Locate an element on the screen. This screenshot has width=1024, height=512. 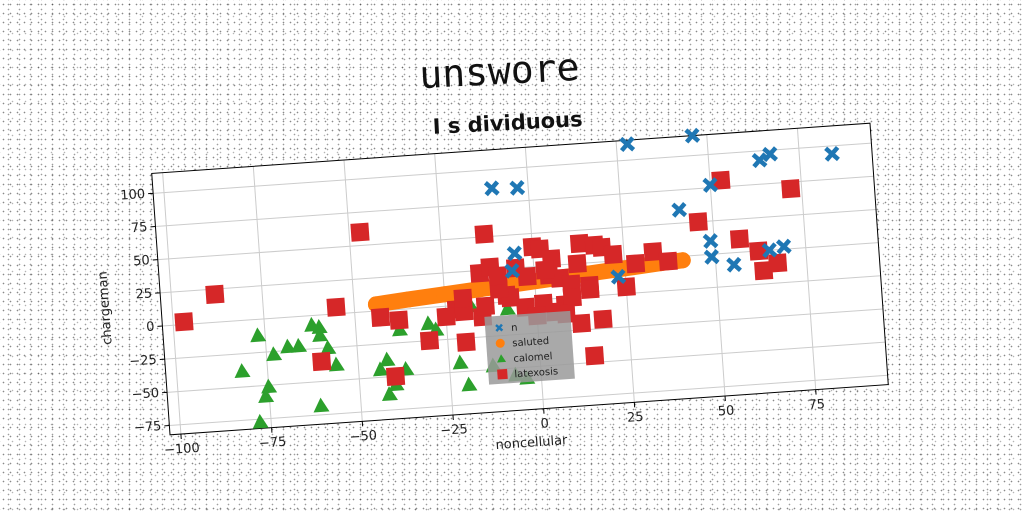
legend-item-latexosis: latexosis is located at coordinates (528, 373).